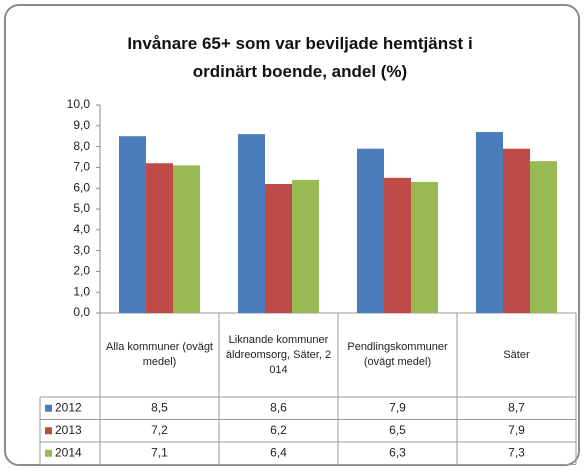 This screenshot has height=472, width=587. I want to click on y-tick-label: 10,0, so click(79, 104).